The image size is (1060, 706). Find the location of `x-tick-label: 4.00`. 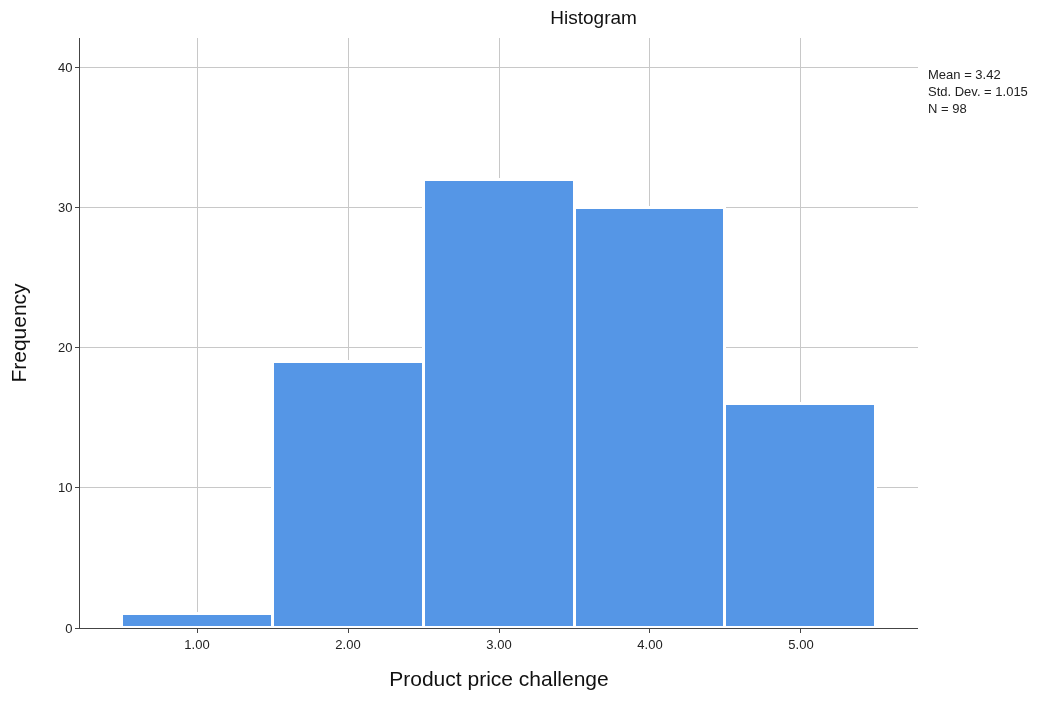

x-tick-label: 4.00 is located at coordinates (650, 644).